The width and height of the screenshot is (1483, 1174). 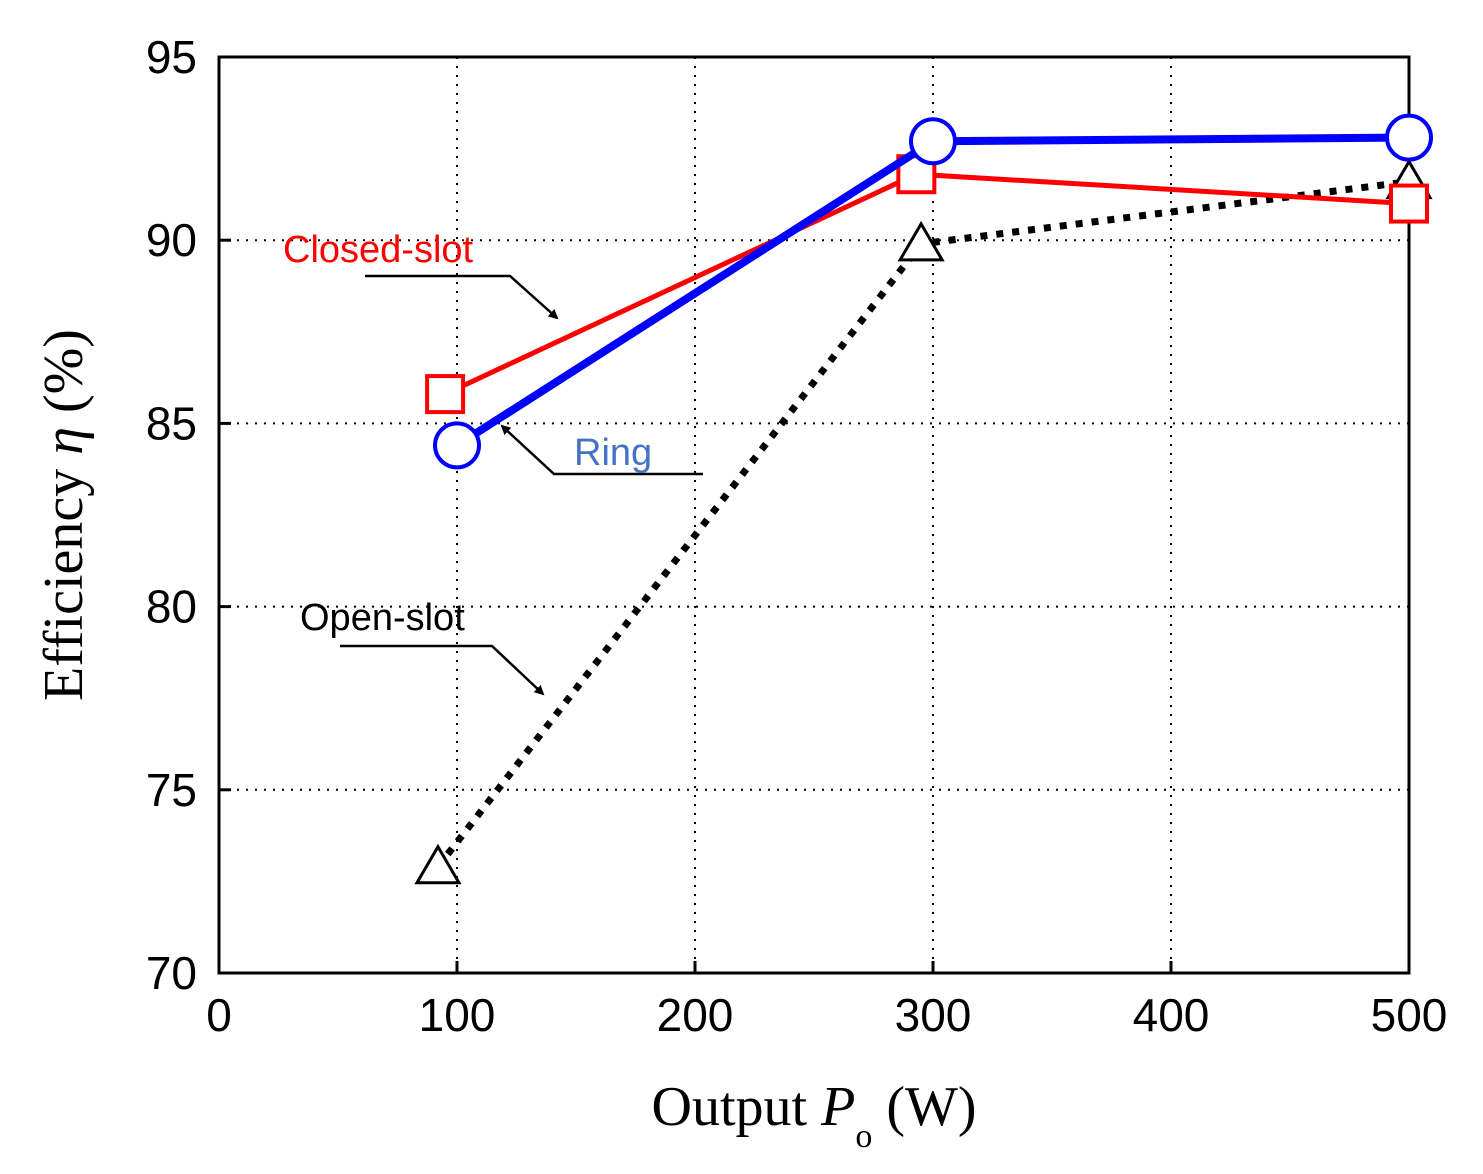 What do you see at coordinates (613, 453) in the screenshot?
I see `annotation-label: Ring` at bounding box center [613, 453].